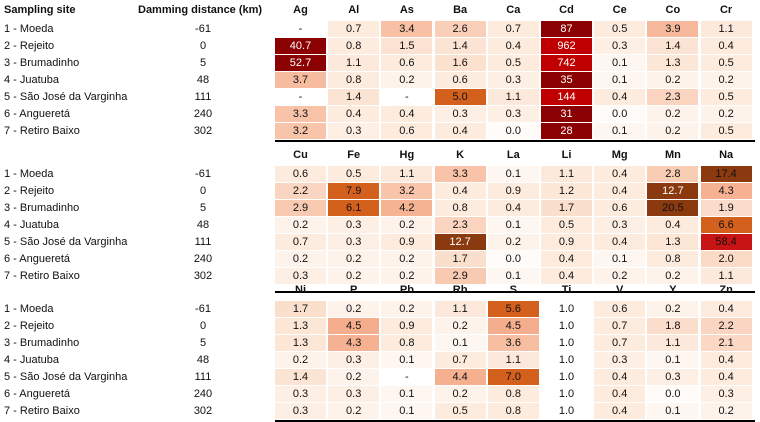 The image size is (760, 422). I want to click on heat-cell-la: 0.9, so click(513, 191).